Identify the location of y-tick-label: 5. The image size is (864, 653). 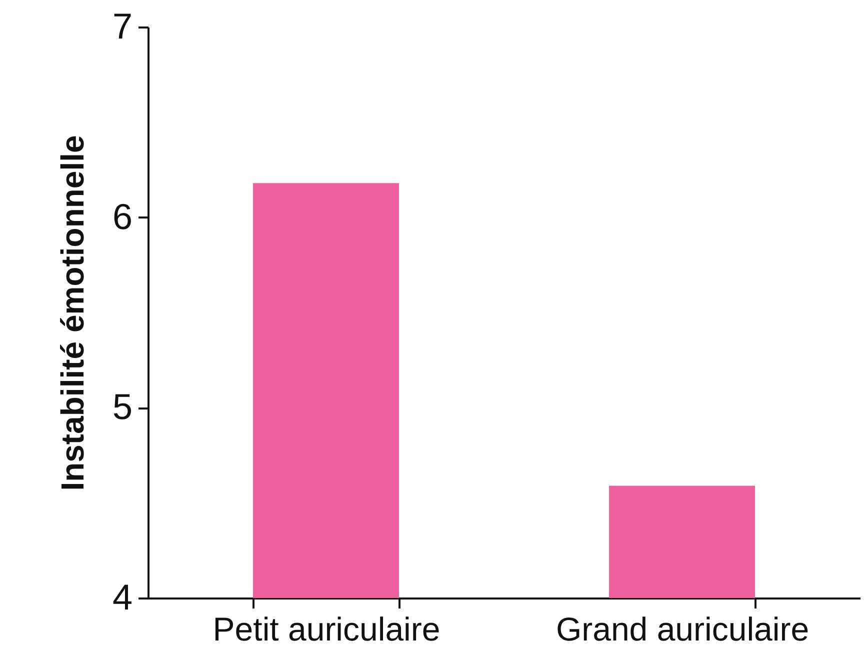
(122, 407).